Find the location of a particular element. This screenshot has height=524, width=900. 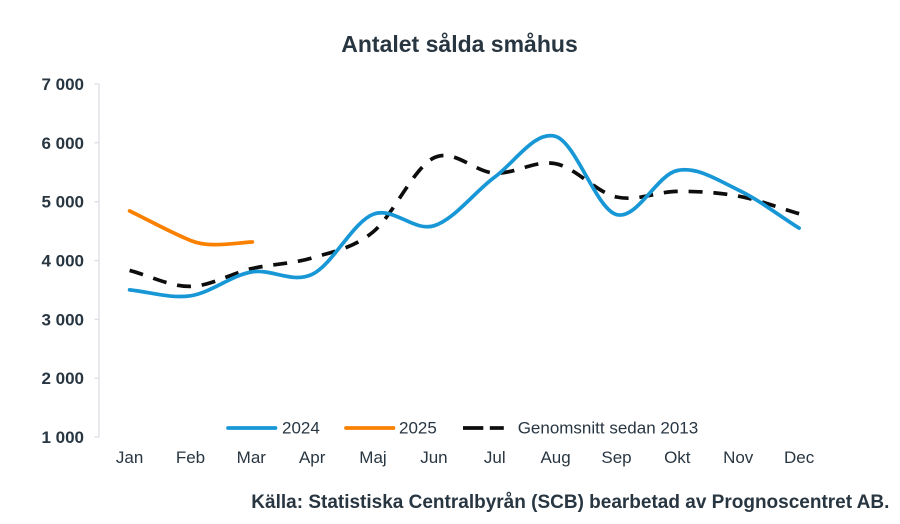

svg-text: Okt is located at coordinates (677, 457).